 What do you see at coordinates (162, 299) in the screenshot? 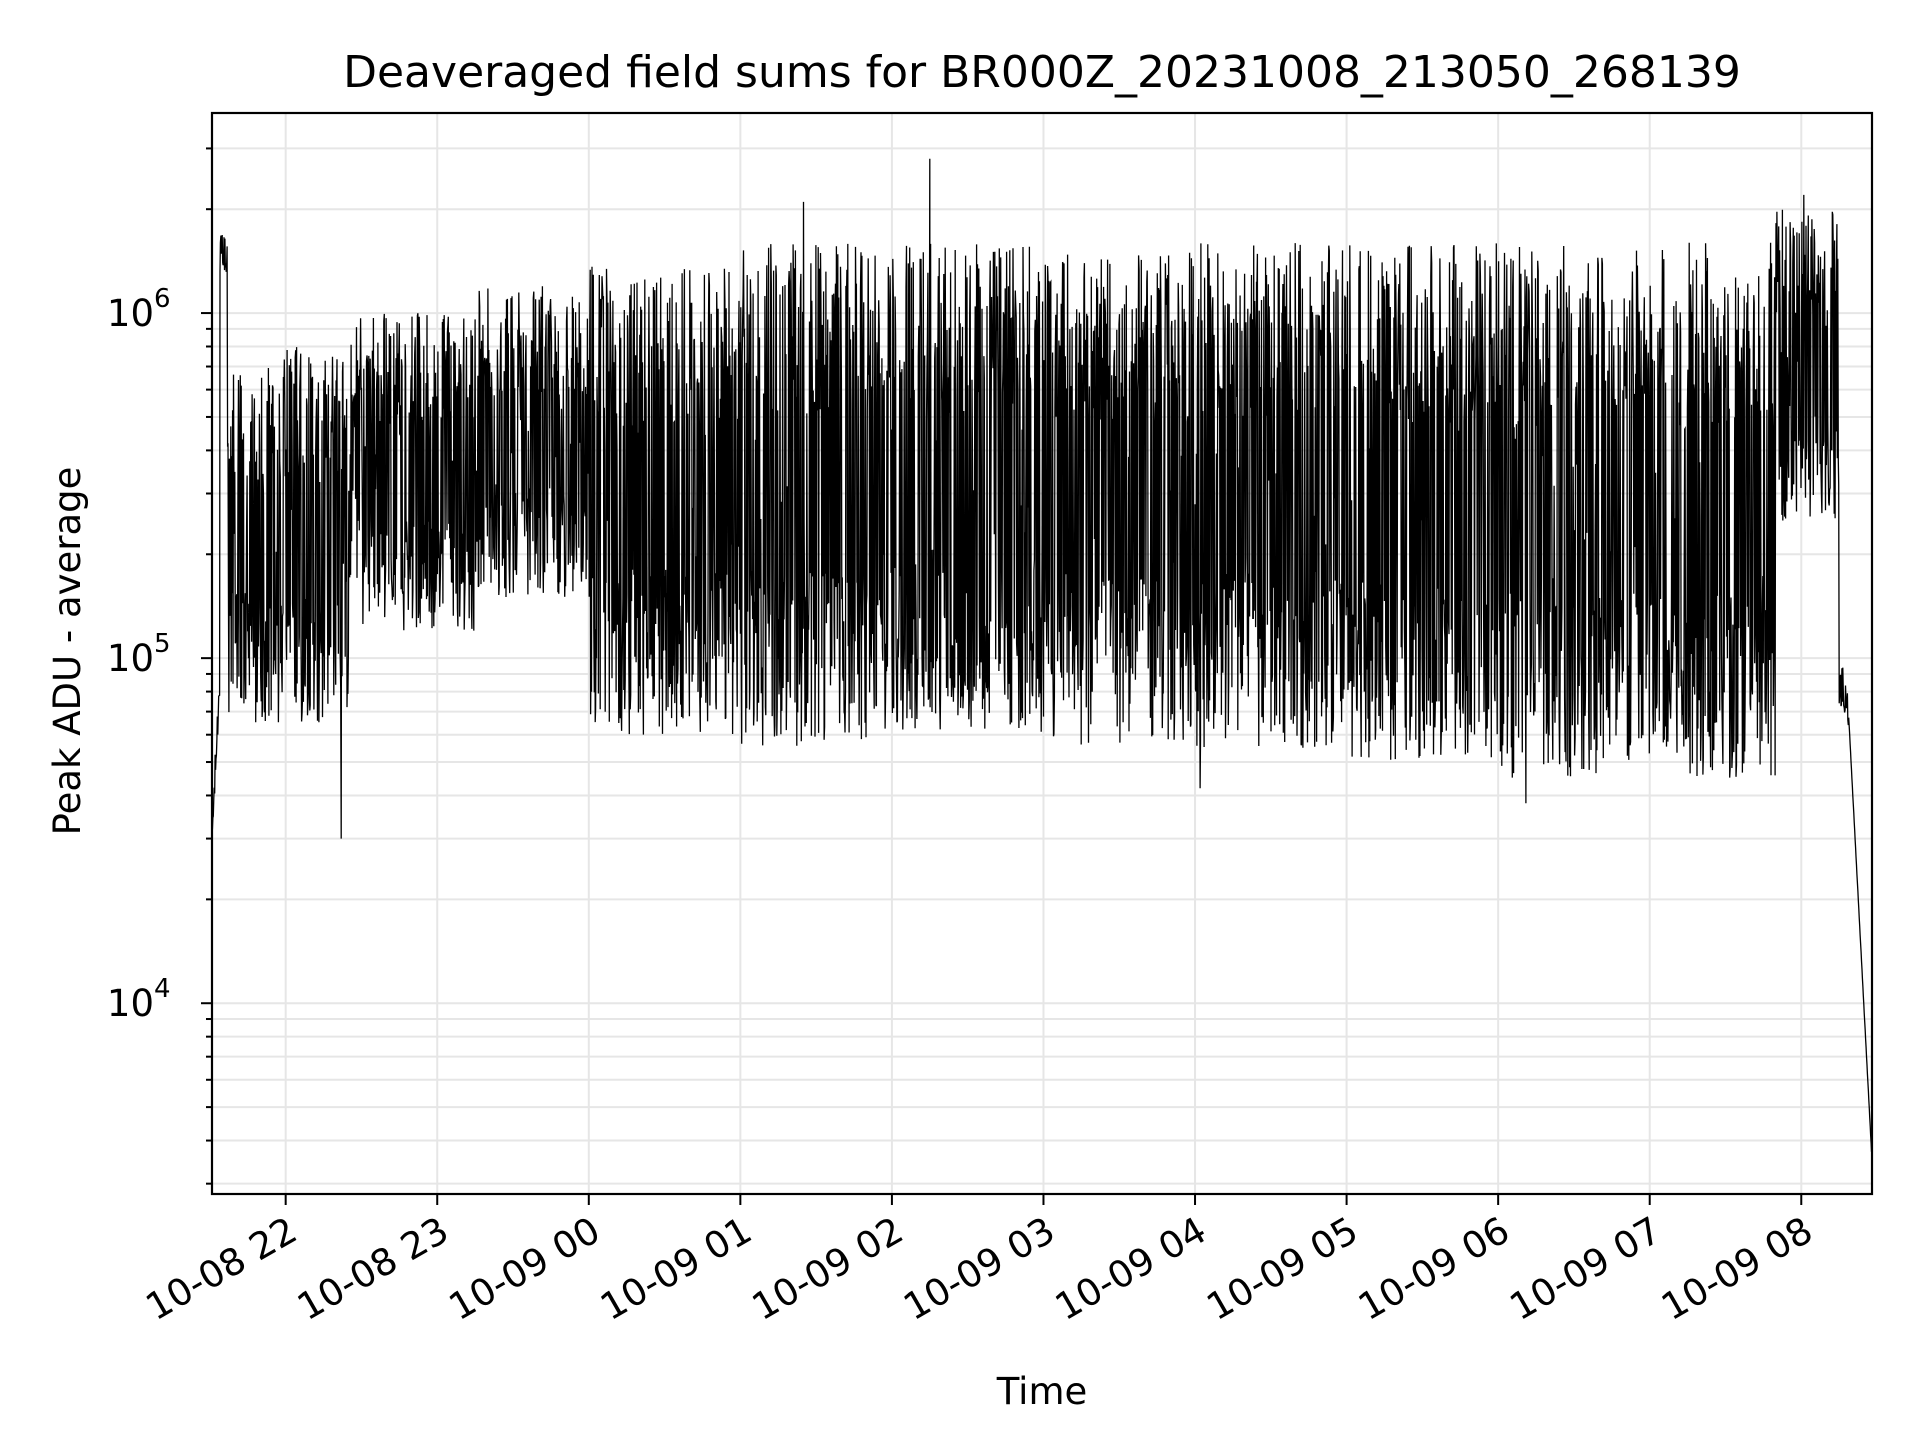
I see `y-tick-label-exponent: 6` at bounding box center [162, 299].